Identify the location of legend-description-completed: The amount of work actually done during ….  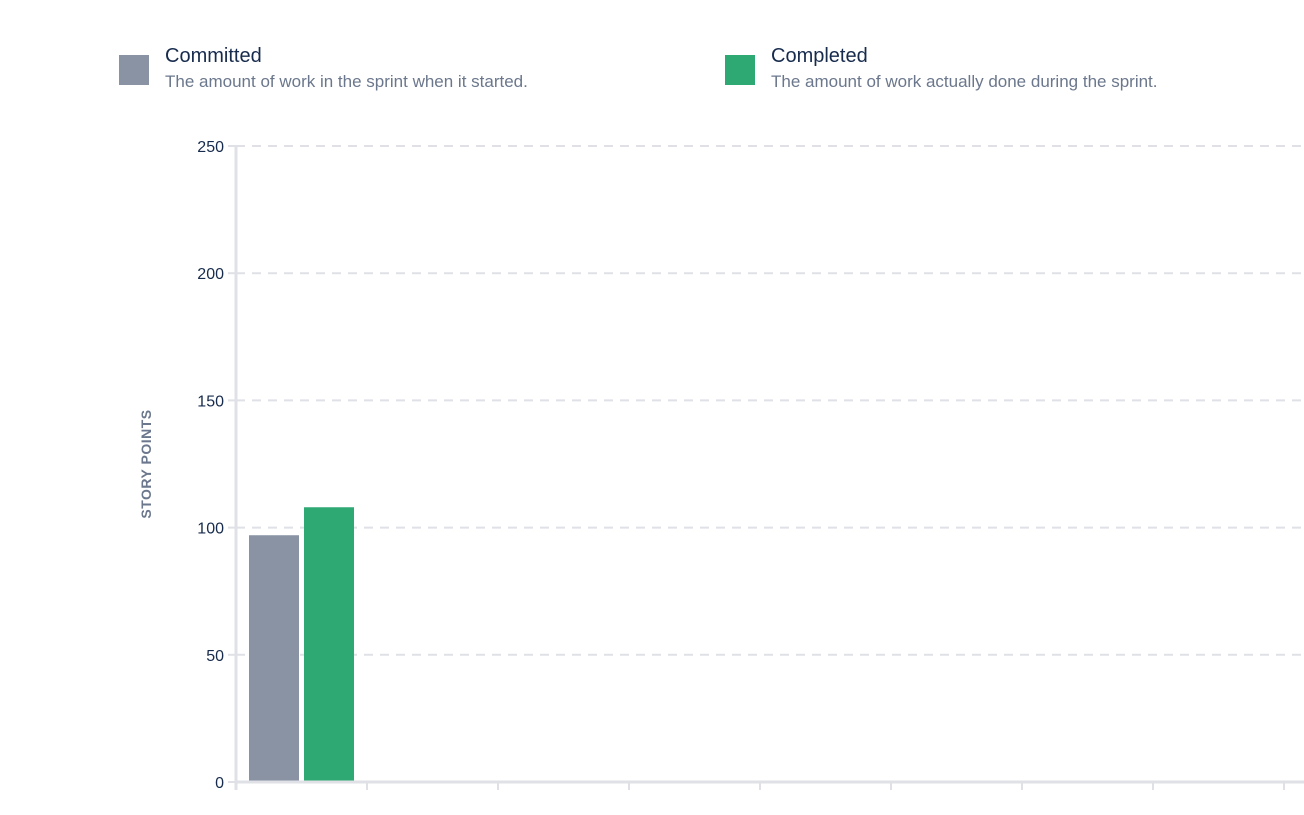
(964, 81).